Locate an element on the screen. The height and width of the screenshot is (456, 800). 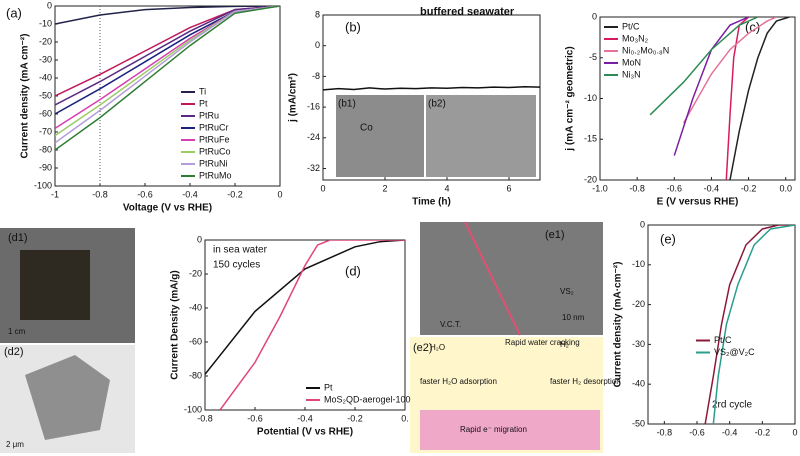
legend-label: Pt is located at coordinates (328, 387).